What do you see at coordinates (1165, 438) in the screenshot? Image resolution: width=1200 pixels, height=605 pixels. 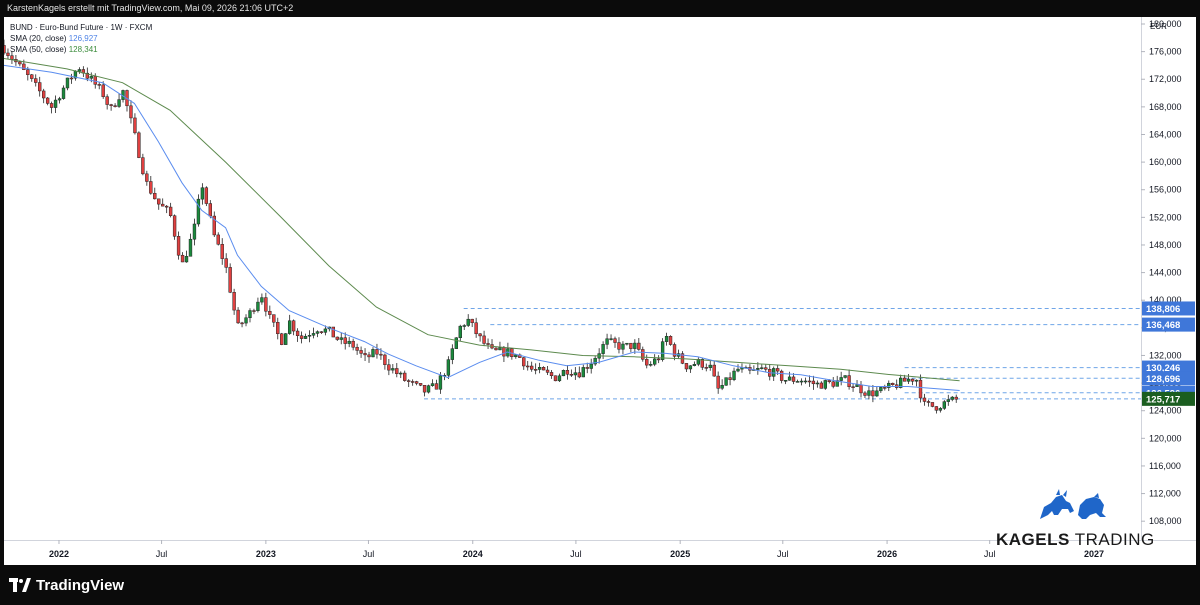 I see `price-tick-label: 120,000` at bounding box center [1165, 438].